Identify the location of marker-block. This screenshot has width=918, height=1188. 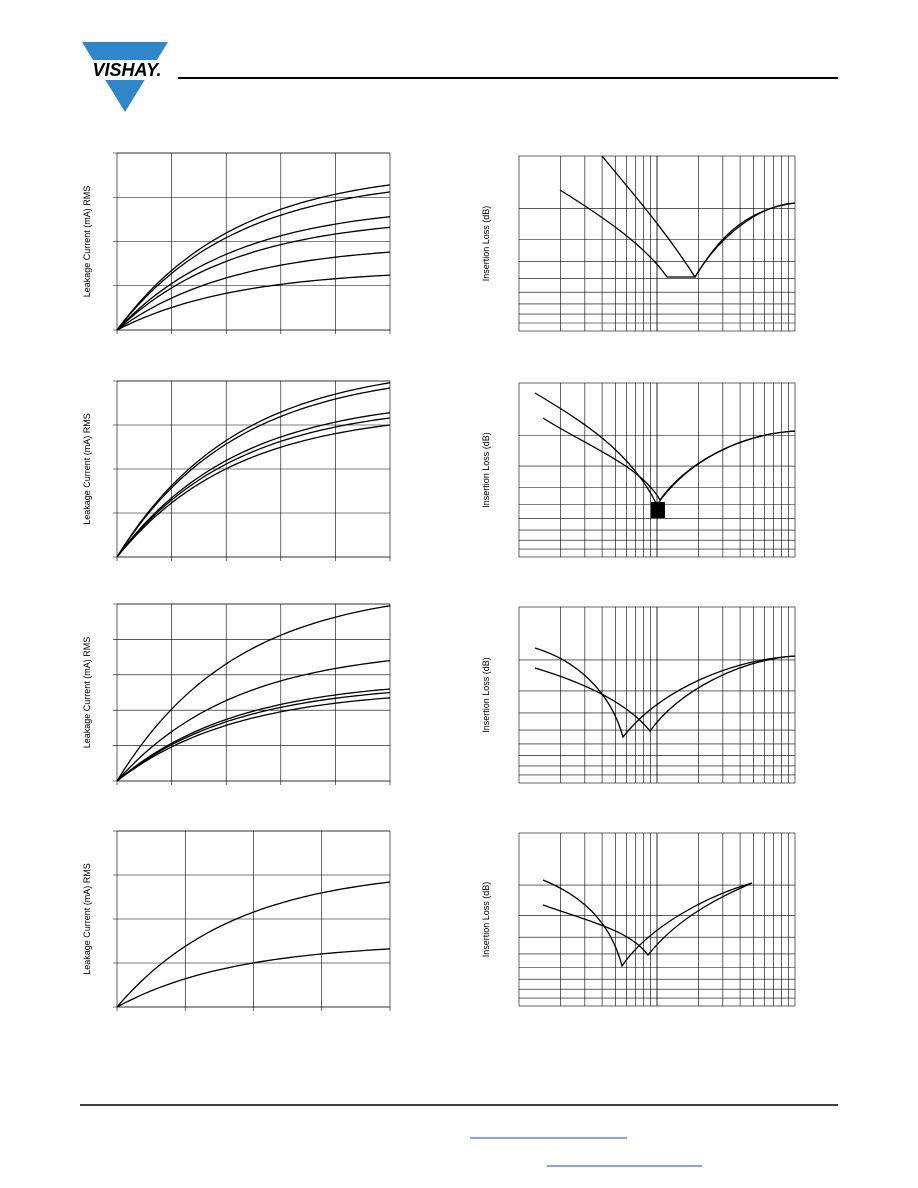
(658, 510).